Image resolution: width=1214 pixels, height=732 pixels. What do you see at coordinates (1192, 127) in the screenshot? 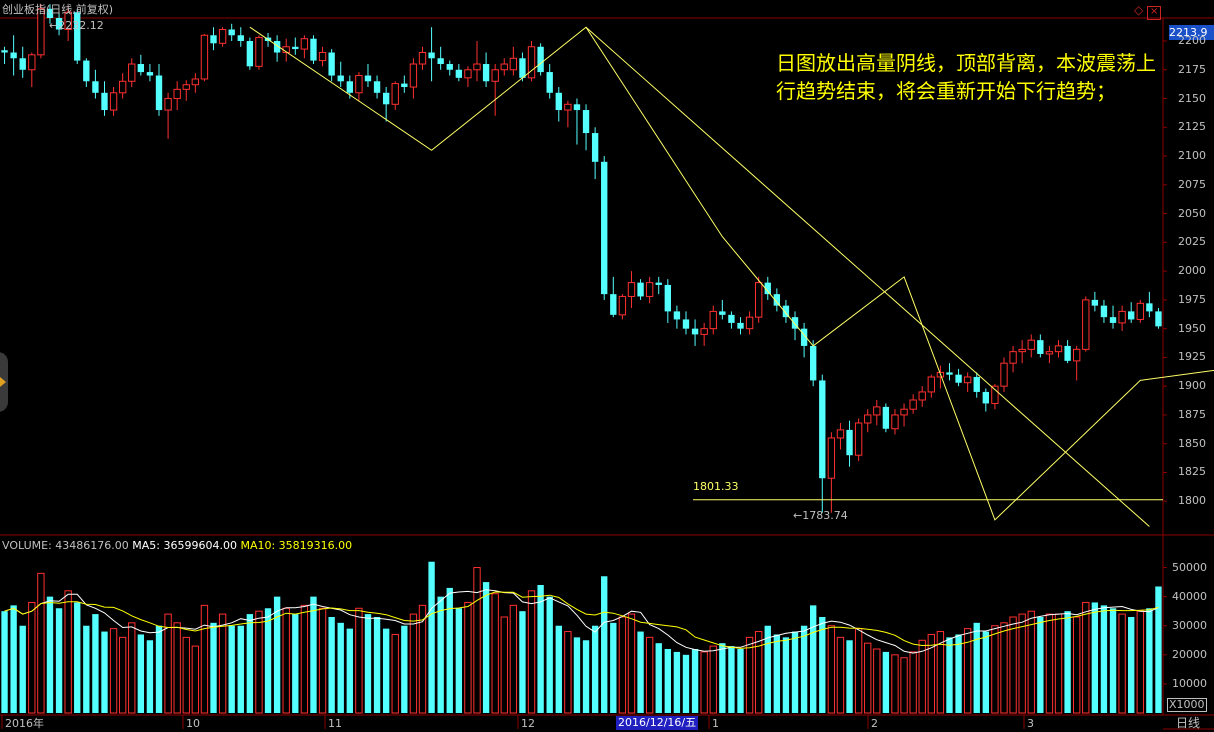
I see `price-tick-label: 2125` at bounding box center [1192, 127].